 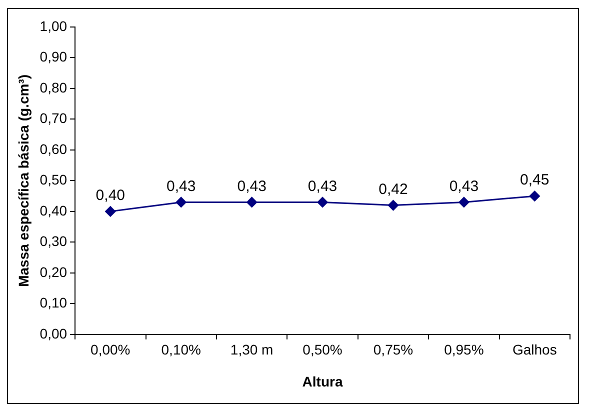 What do you see at coordinates (54, 241) in the screenshot?
I see `y-tick-label: 0,30` at bounding box center [54, 241].